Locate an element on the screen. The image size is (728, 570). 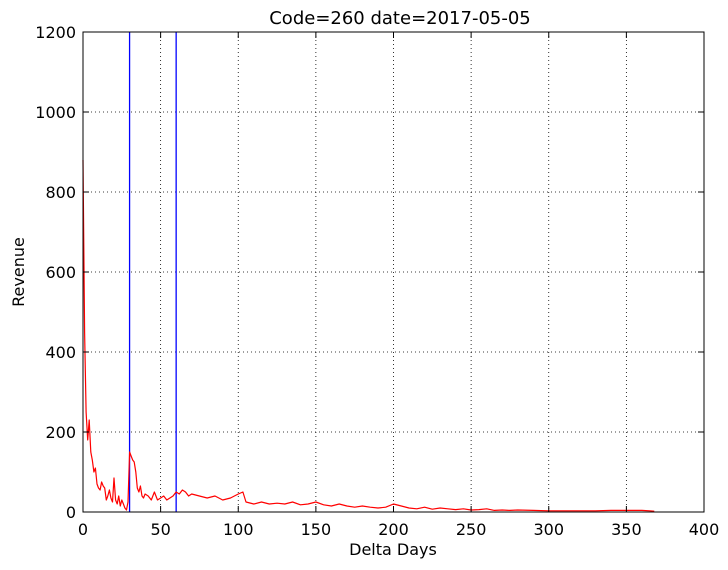
y-tick-label: 400 is located at coordinates (60, 352).